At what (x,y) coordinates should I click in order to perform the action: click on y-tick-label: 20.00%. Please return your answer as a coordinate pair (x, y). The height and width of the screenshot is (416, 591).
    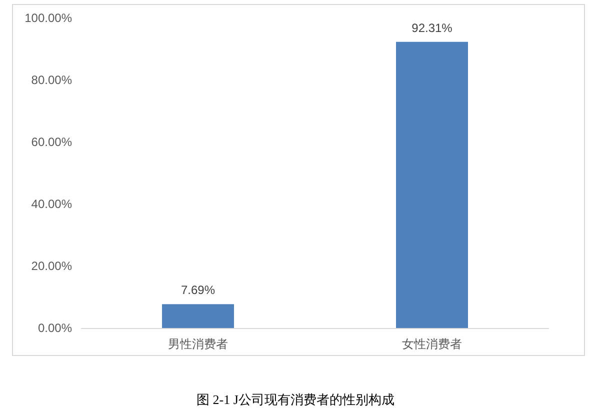
    Looking at the image, I should click on (51, 266).